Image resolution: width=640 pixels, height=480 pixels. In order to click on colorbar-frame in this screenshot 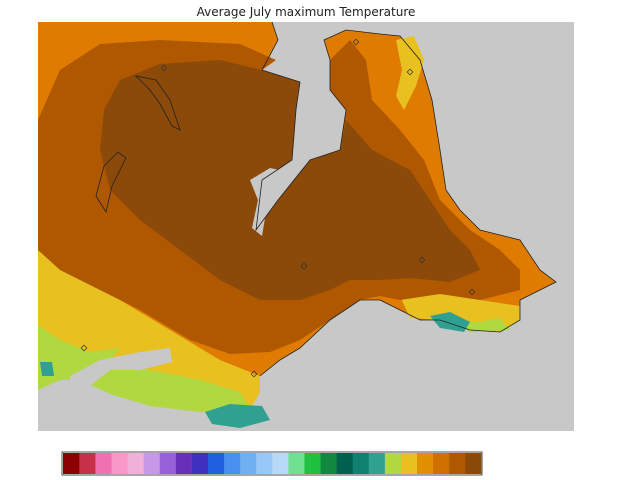, I will do `click(272, 463)`.